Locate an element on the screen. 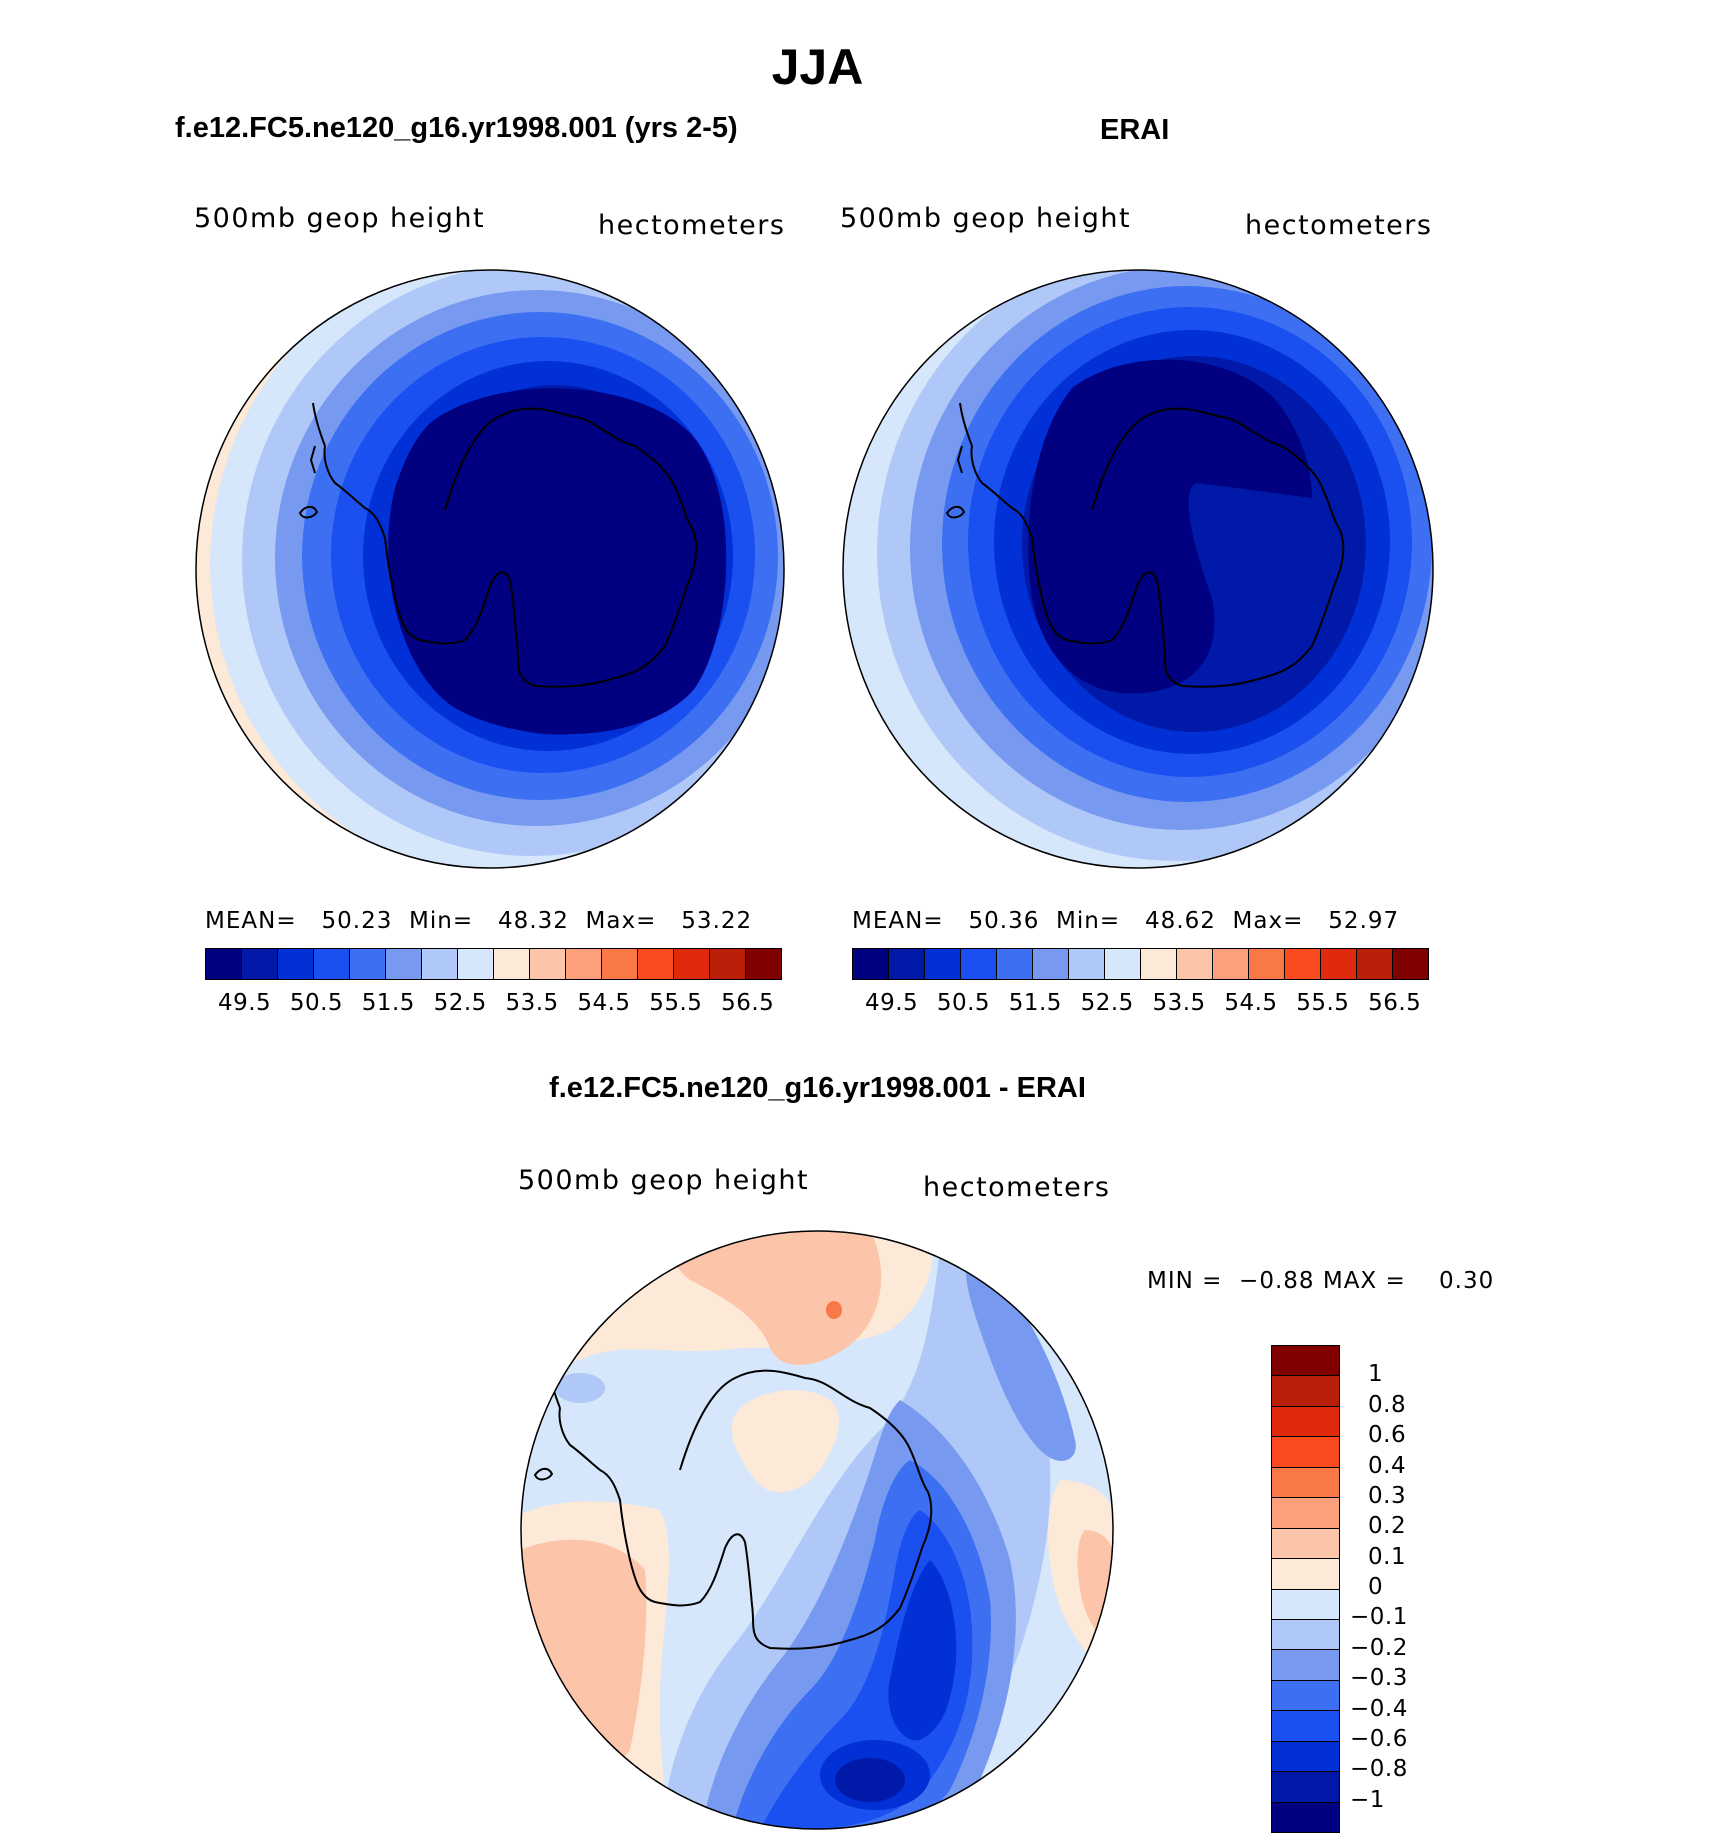 This screenshot has height=1839, width=1710. colorbar-tick-label: 0.4 is located at coordinates (1387, 1465).